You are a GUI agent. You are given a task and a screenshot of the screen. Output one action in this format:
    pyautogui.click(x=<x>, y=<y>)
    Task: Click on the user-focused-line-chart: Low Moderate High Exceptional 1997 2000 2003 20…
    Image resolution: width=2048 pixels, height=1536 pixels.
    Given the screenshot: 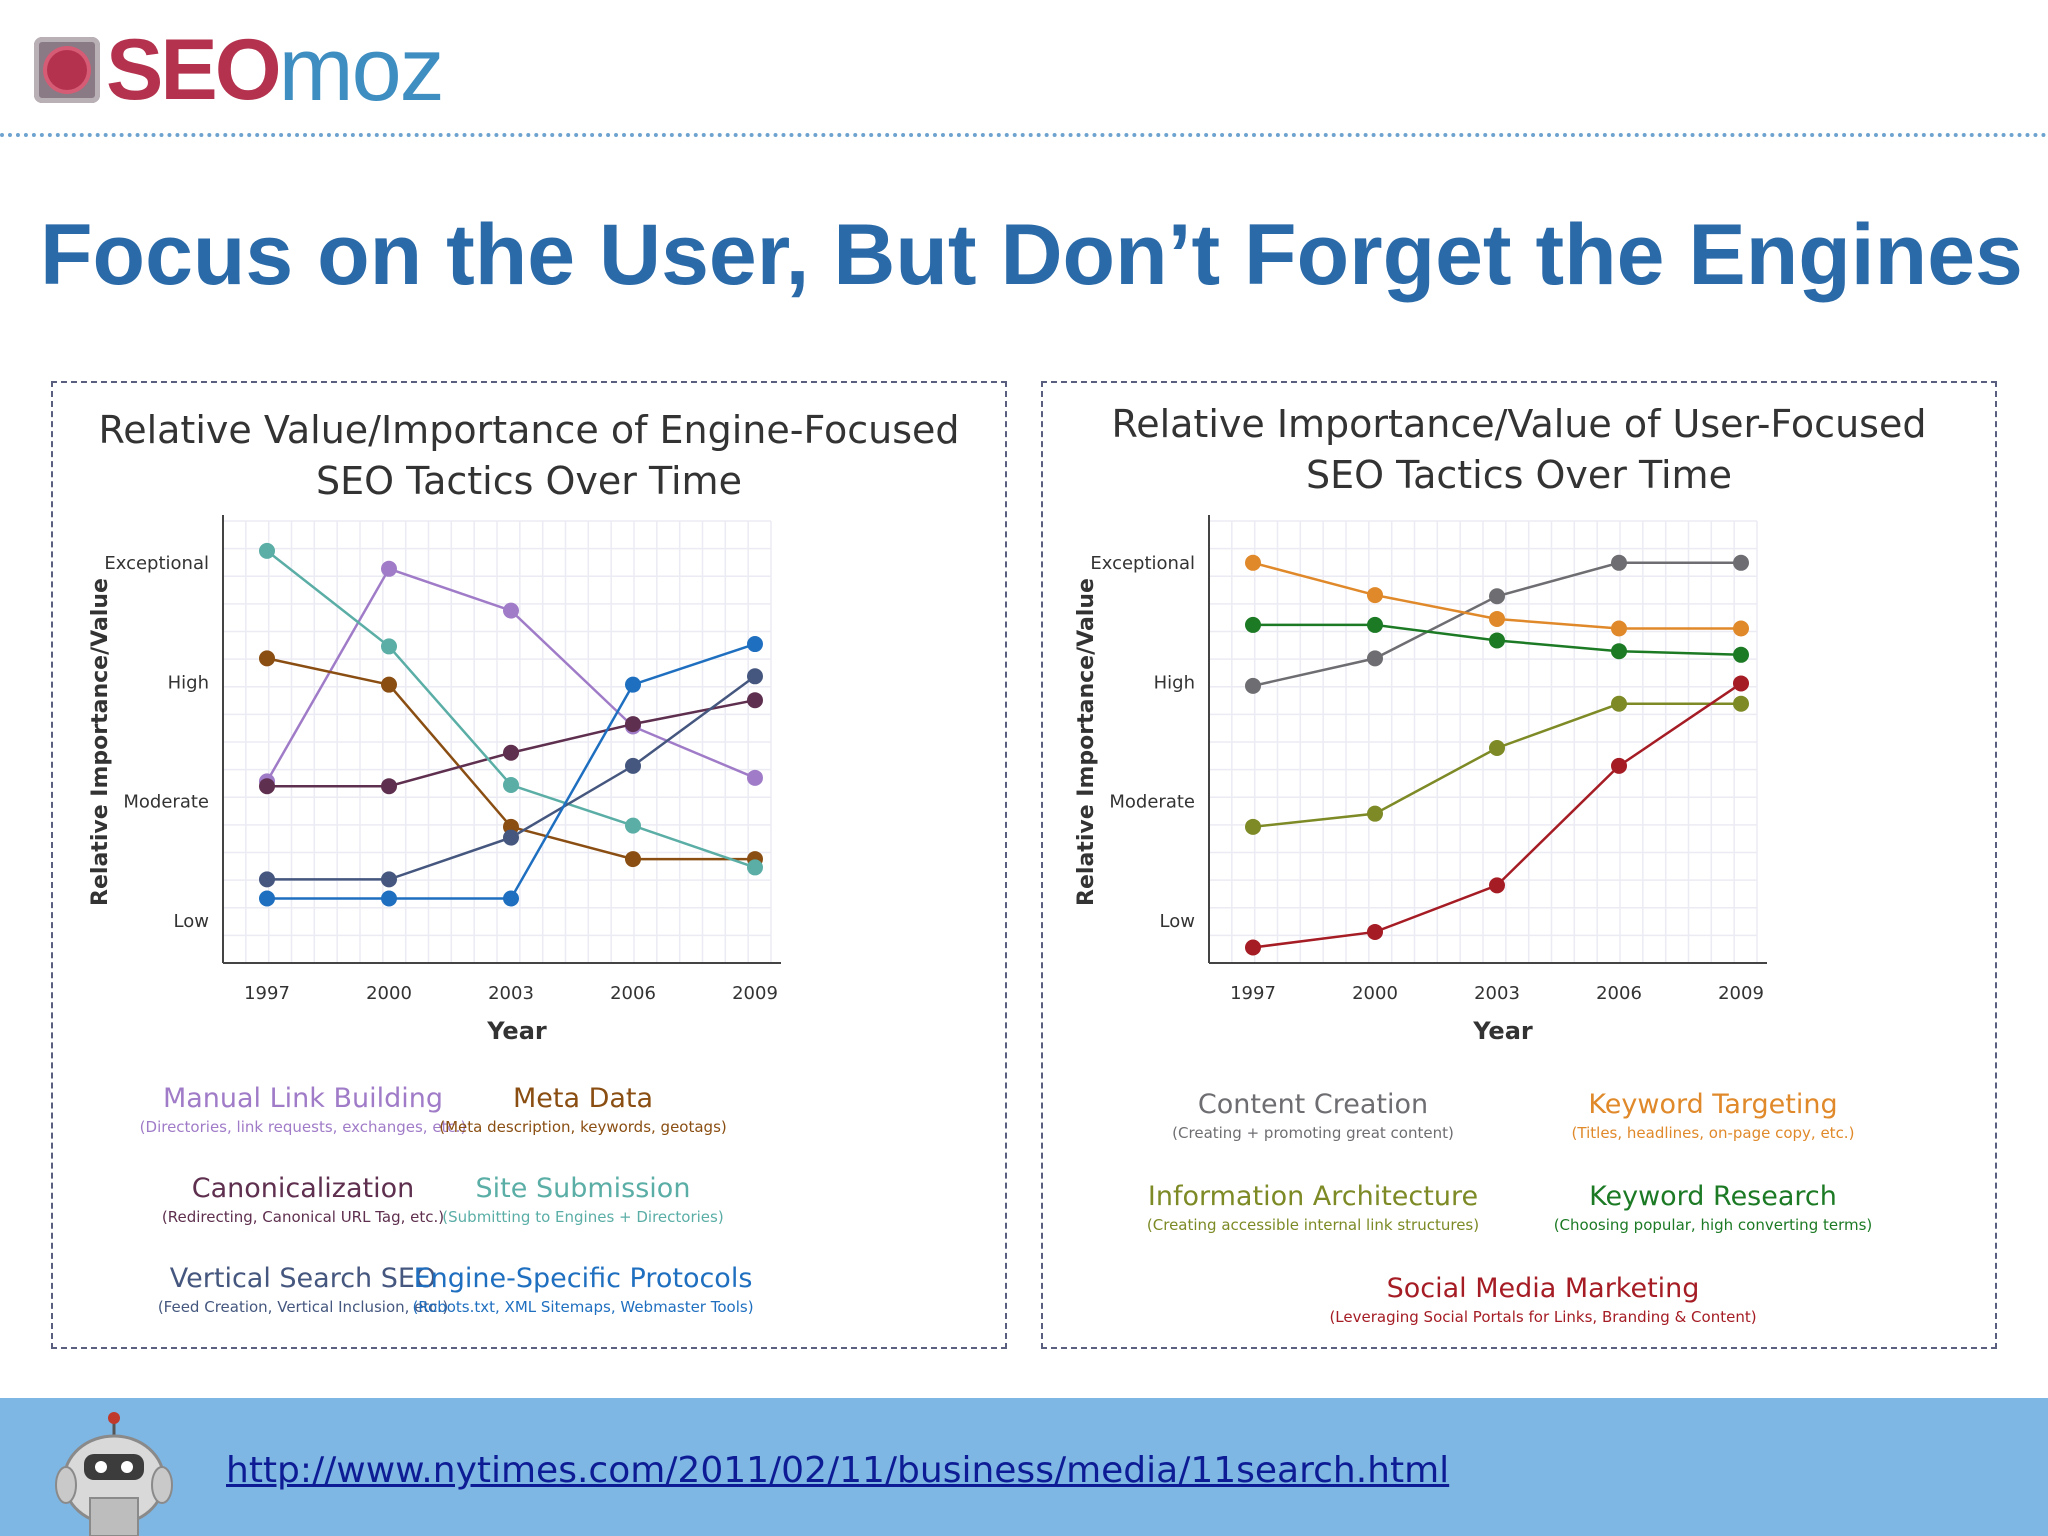 What is the action you would take?
    pyautogui.click(x=1420, y=780)
    